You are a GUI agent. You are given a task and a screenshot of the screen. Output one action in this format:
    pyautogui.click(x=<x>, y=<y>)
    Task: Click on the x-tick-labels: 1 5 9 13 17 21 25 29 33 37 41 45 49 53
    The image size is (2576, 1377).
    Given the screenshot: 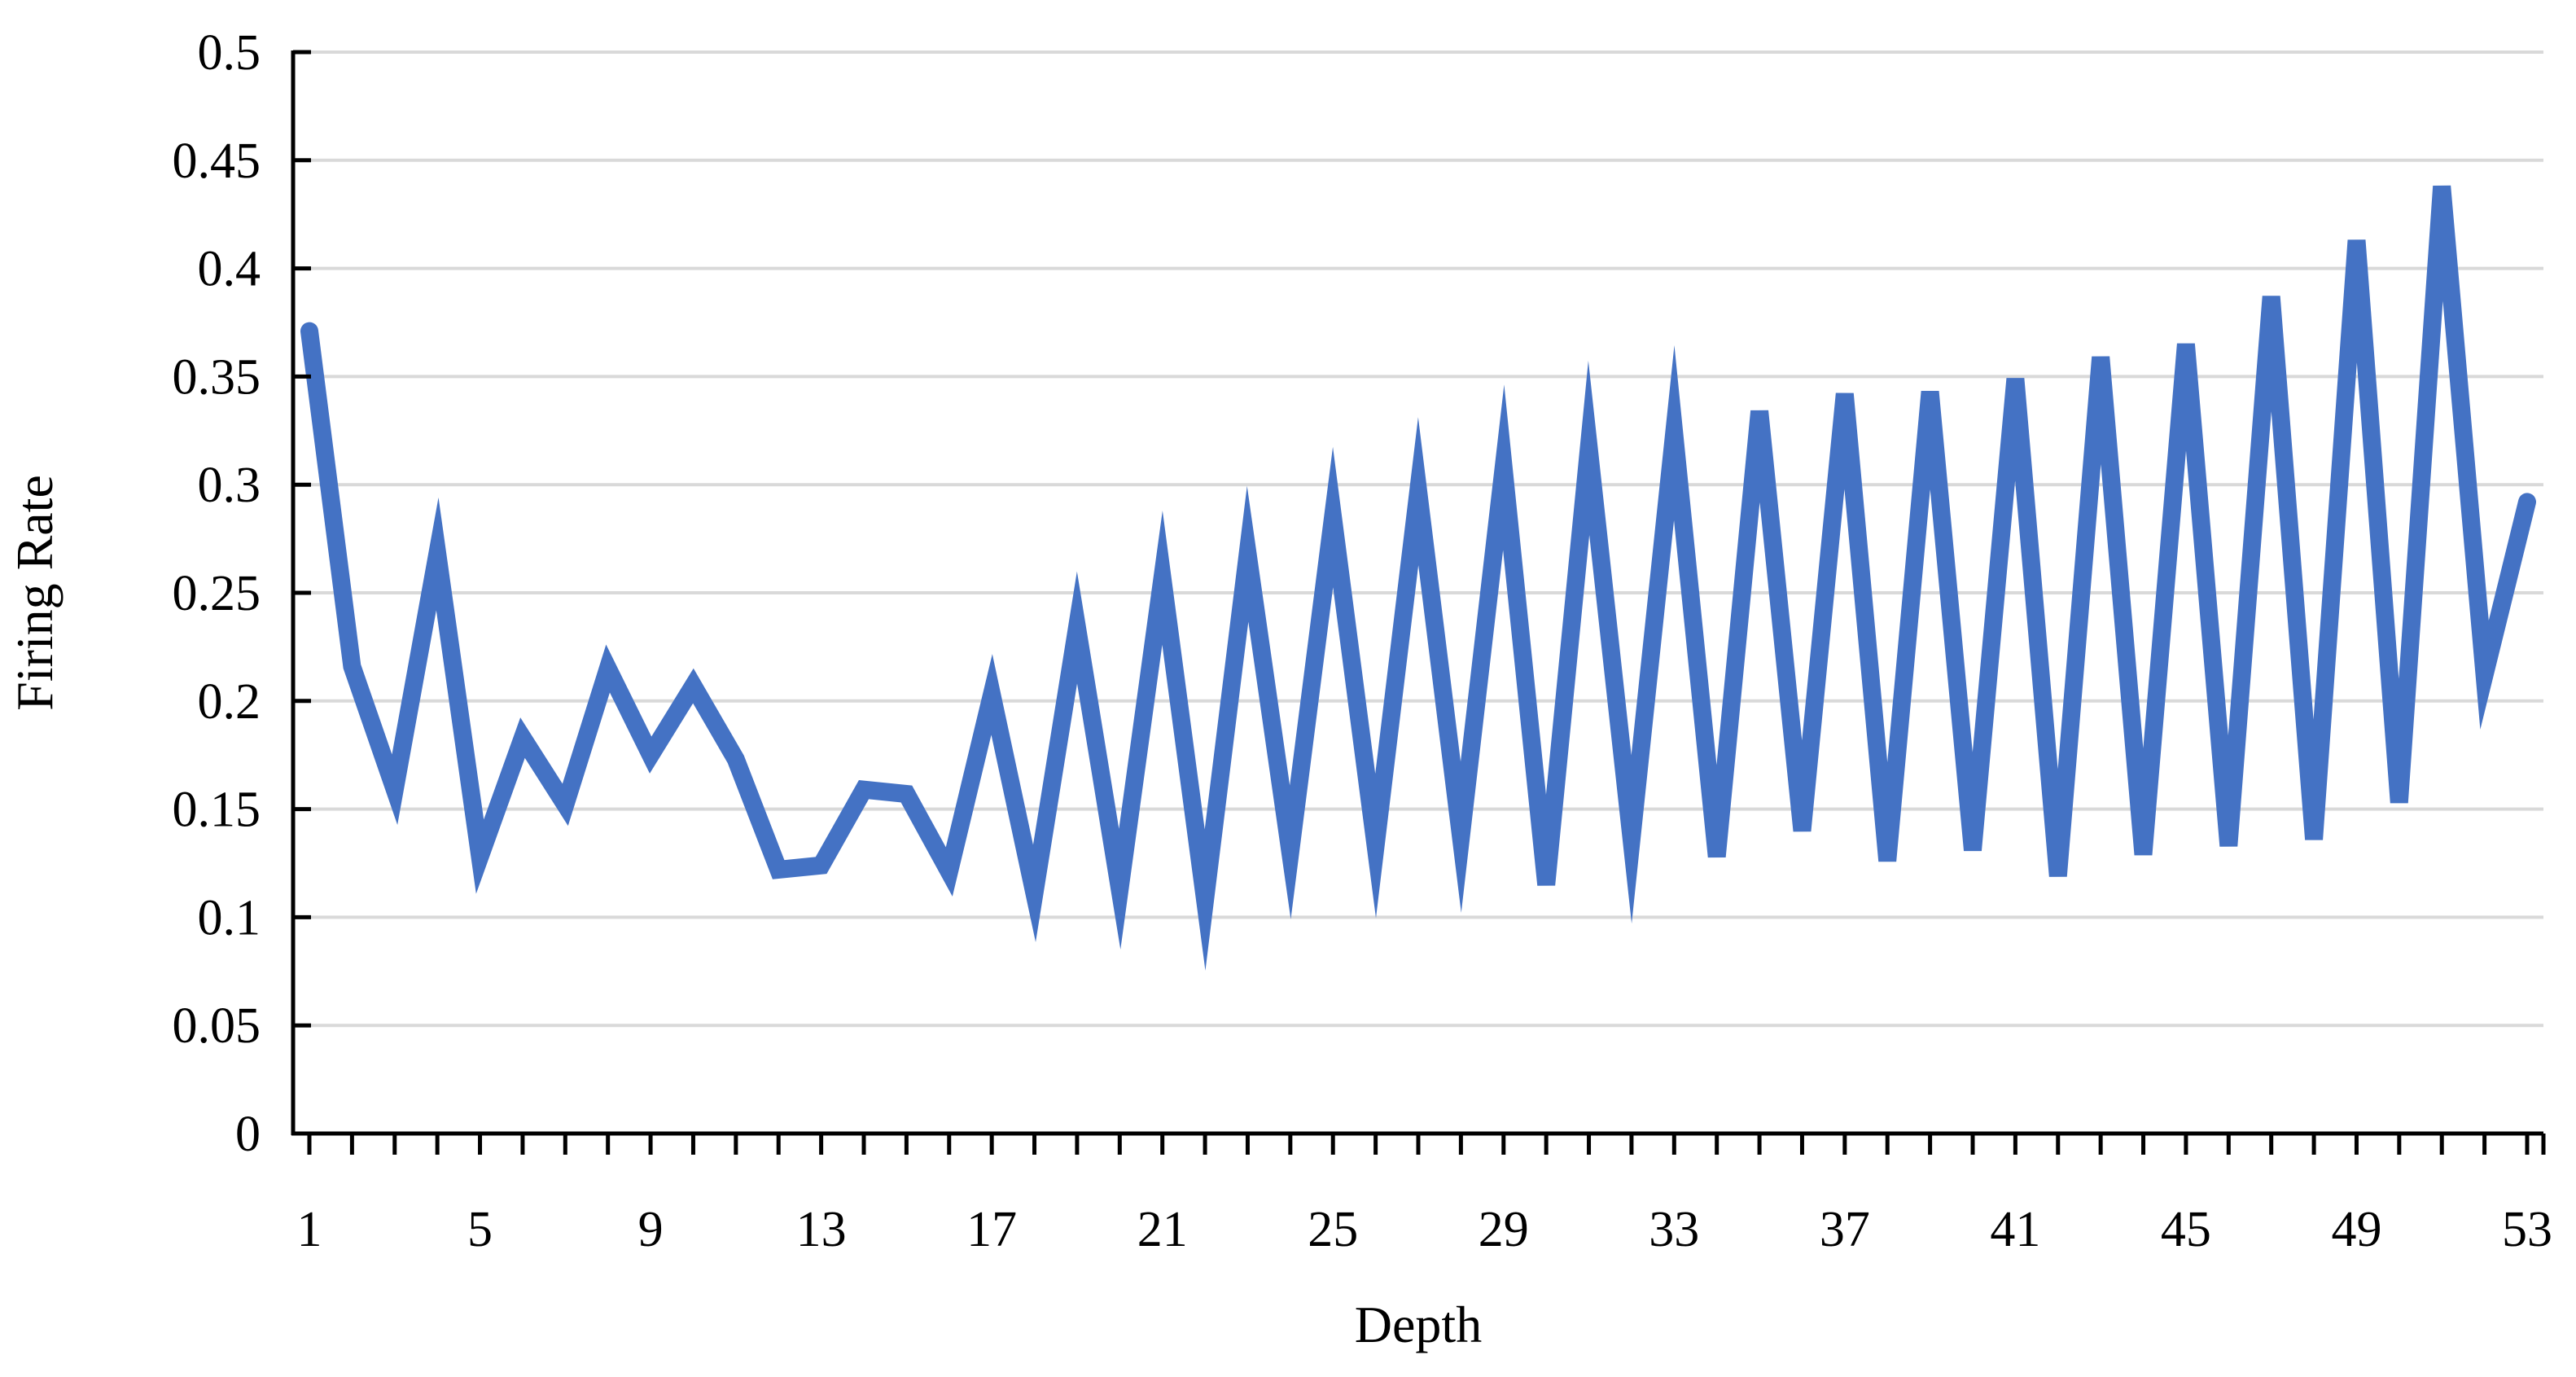 What is the action you would take?
    pyautogui.click(x=1425, y=1229)
    